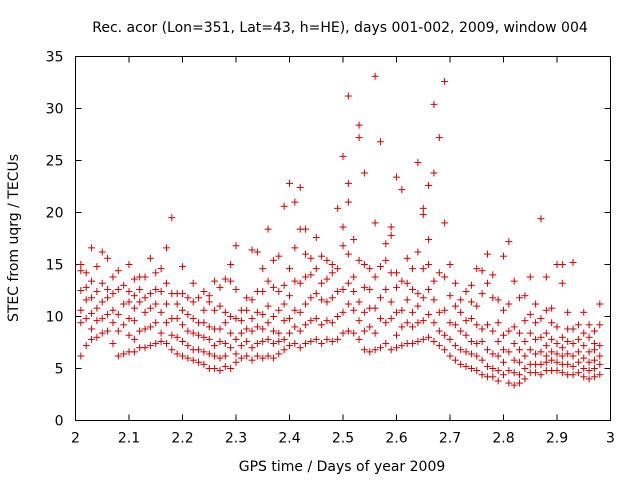 This screenshot has width=640, height=480. What do you see at coordinates (343, 439) in the screenshot?
I see `x-tick-label: 2.5` at bounding box center [343, 439].